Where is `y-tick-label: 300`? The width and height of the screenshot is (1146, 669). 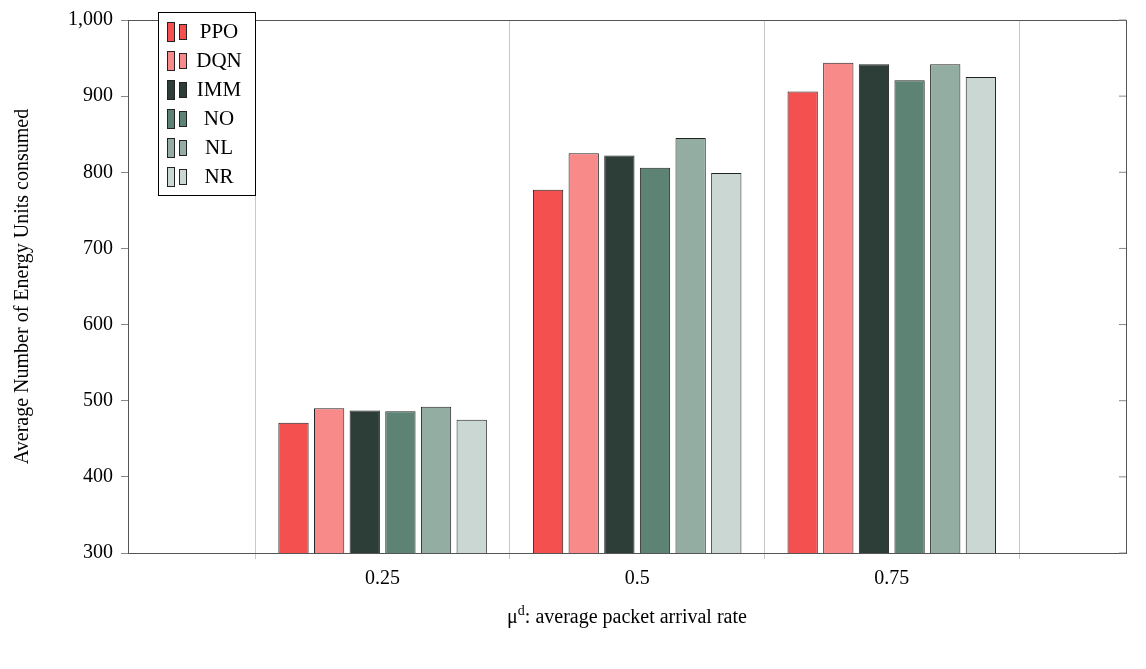
y-tick-label: 300 is located at coordinates (98, 551).